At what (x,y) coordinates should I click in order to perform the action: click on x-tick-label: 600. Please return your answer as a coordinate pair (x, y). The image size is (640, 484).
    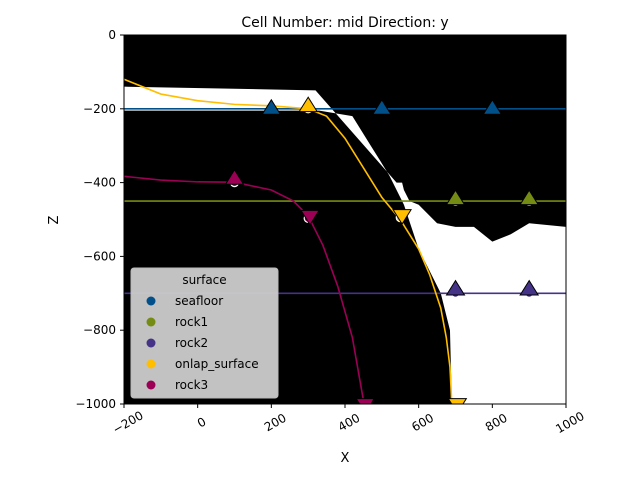
    Looking at the image, I should click on (422, 423).